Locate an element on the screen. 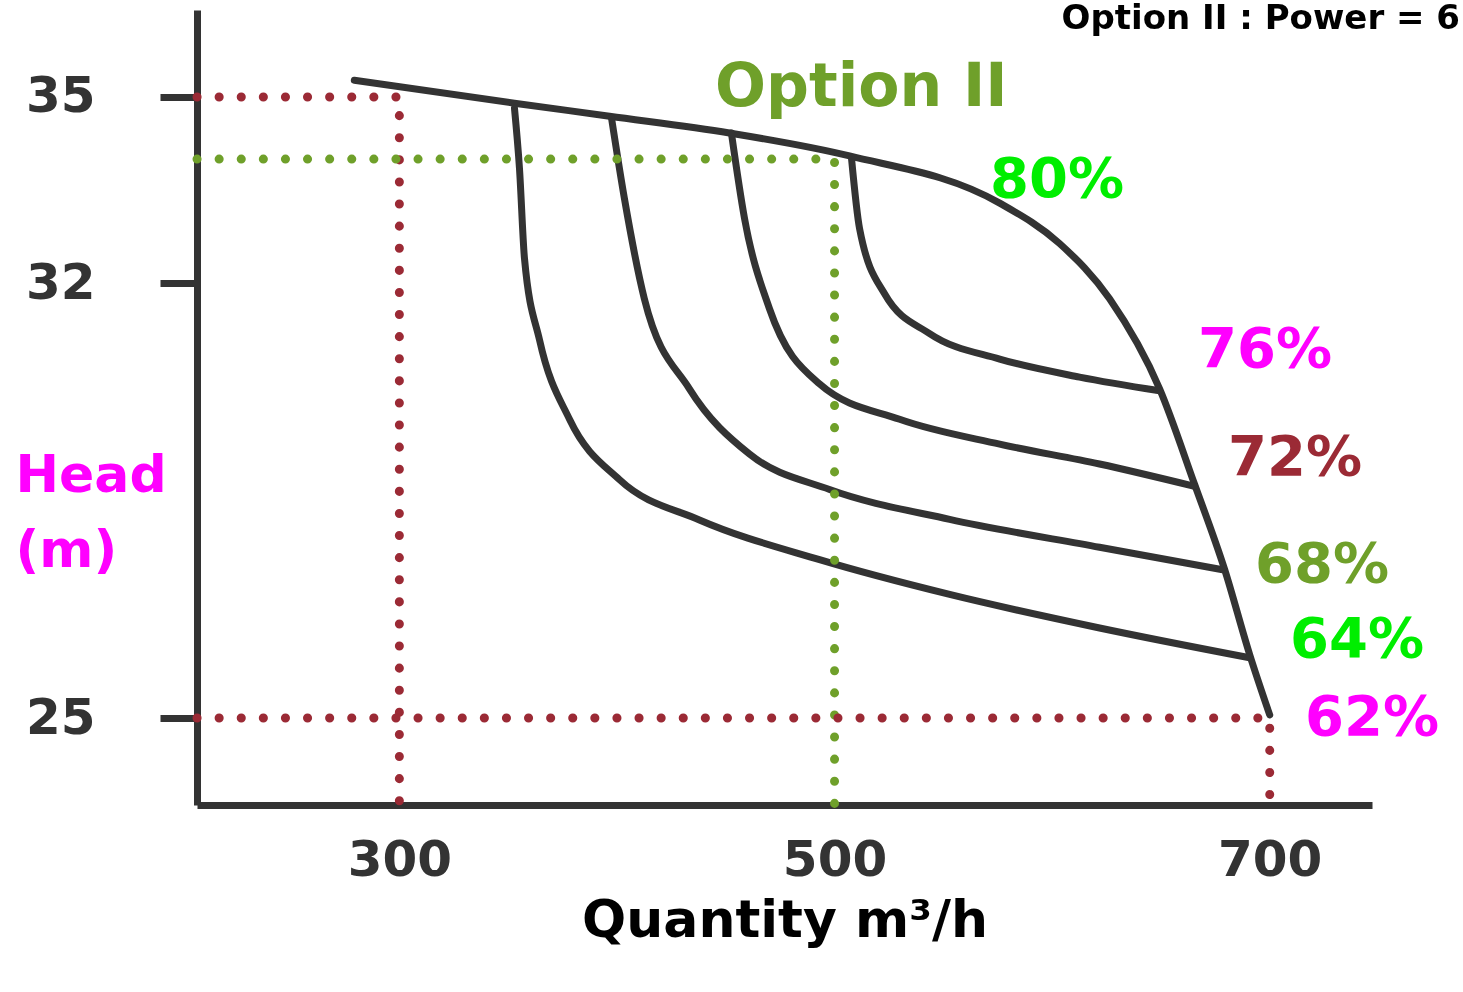 This screenshot has width=1463, height=992. y-tick-label: 35 is located at coordinates (60, 95).